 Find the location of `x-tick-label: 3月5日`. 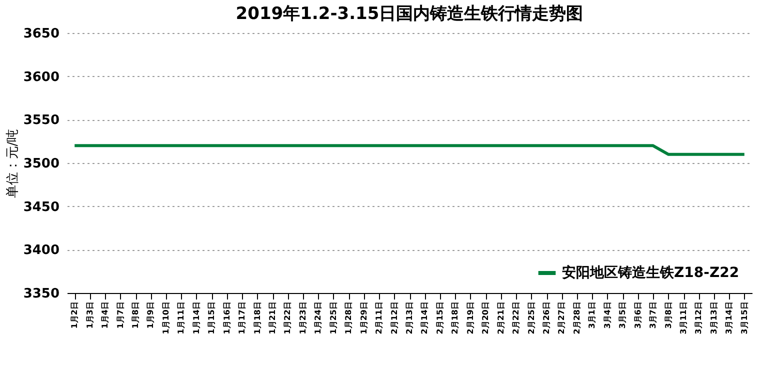

x-tick-label: 3月5日 is located at coordinates (623, 315).